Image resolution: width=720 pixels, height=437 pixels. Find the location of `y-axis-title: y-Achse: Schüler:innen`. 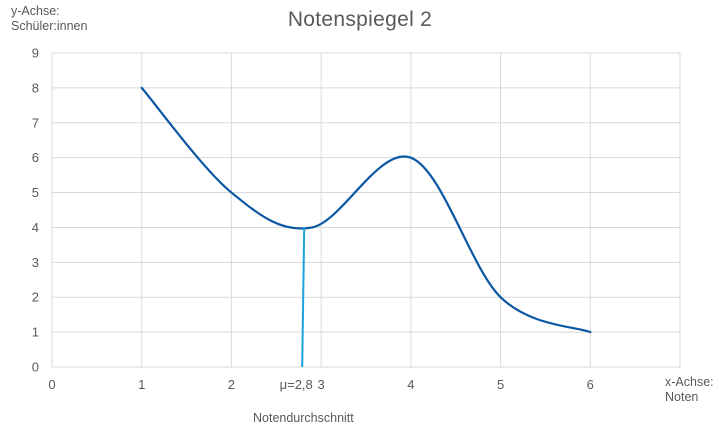

y-axis-title: y-Achse: Schüler:innen is located at coordinates (49, 19).